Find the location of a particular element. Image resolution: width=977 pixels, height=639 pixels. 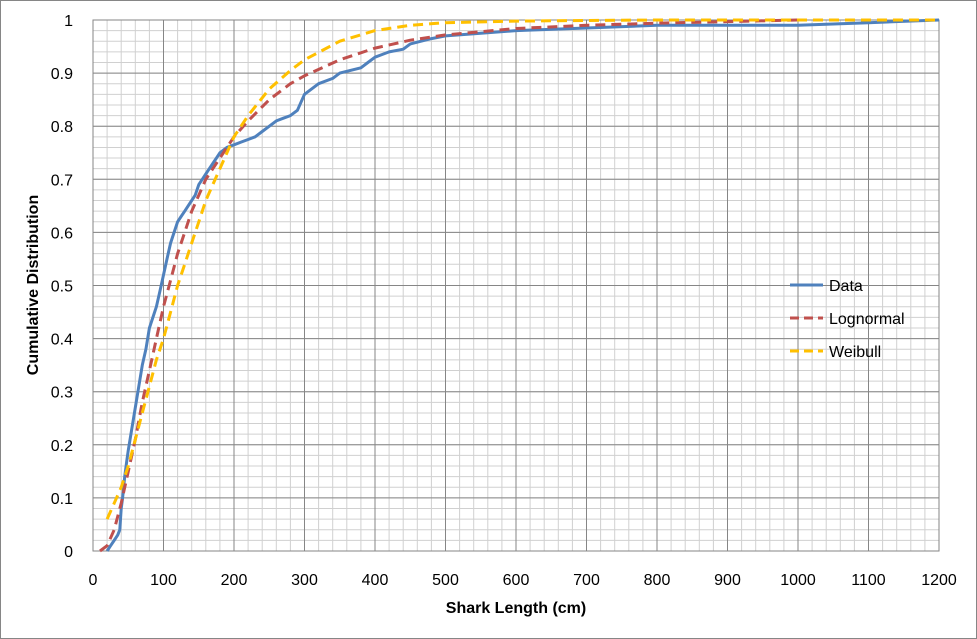

y-tick-label: 0.7 is located at coordinates (62, 180).